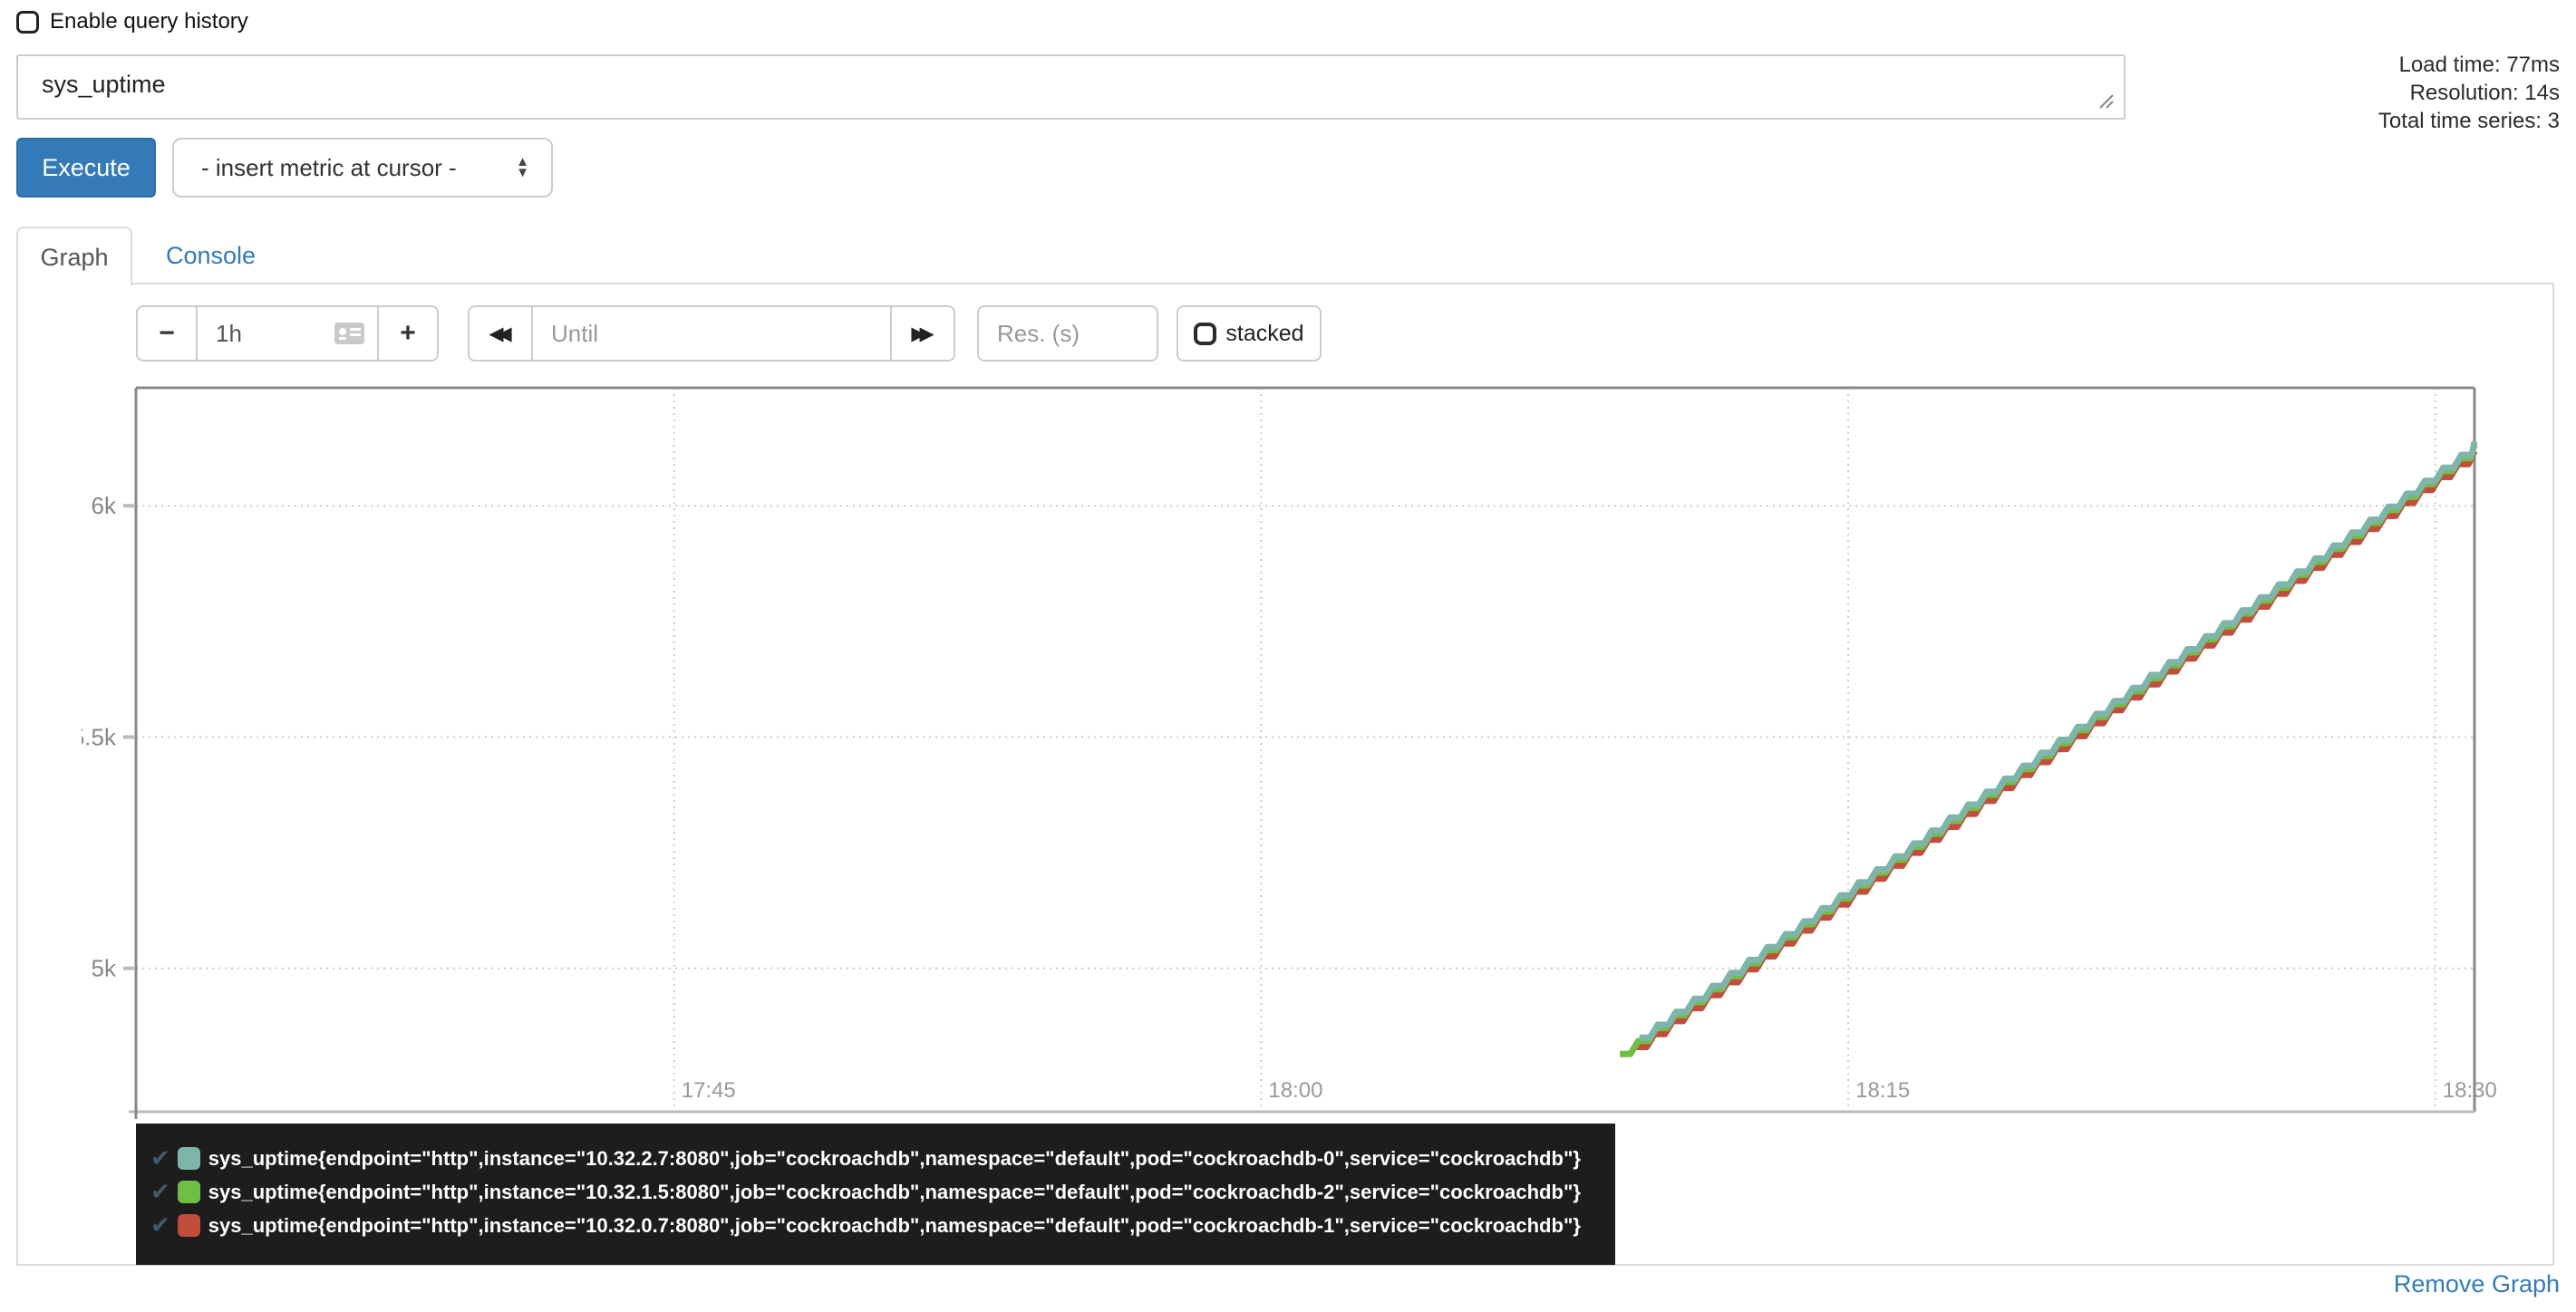  What do you see at coordinates (408, 334) in the screenshot?
I see `range-increase-button: +` at bounding box center [408, 334].